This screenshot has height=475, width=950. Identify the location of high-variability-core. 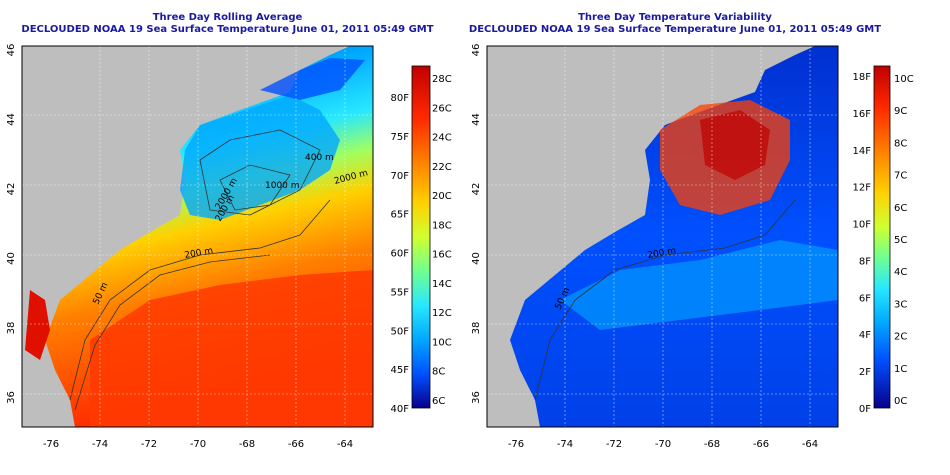
(735, 145).